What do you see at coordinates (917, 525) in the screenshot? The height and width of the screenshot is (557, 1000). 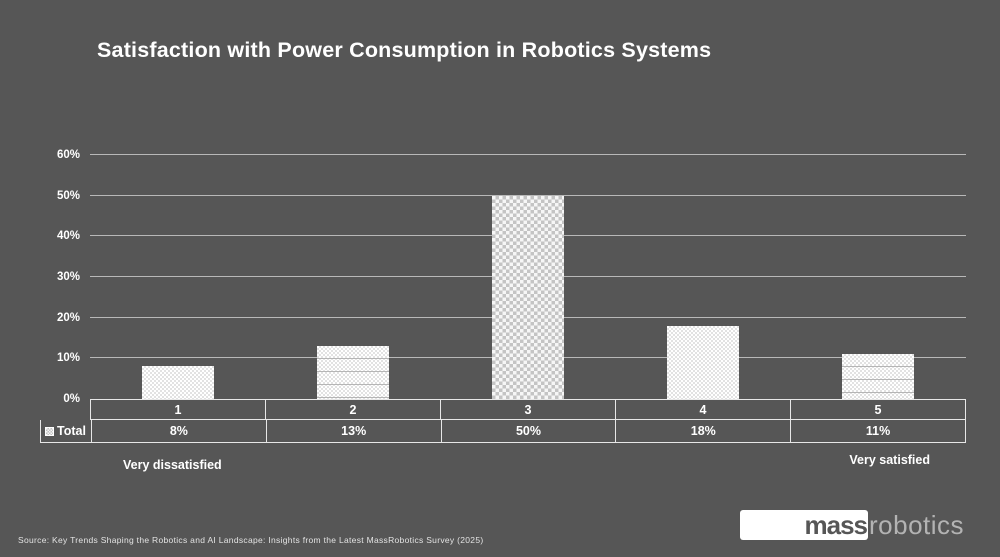 I see `logo-text-robotics: robotics` at bounding box center [917, 525].